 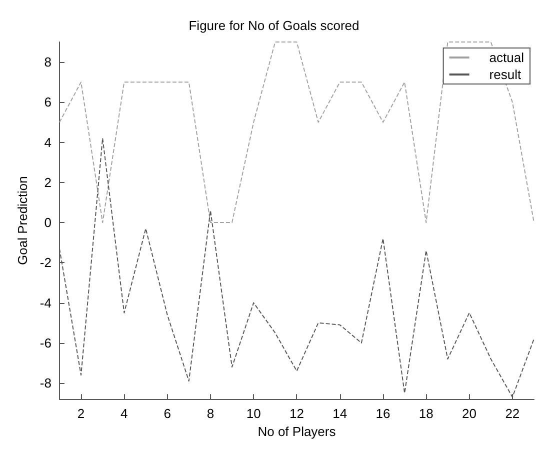 I want to click on y-tick-label: 8, so click(x=48, y=62).